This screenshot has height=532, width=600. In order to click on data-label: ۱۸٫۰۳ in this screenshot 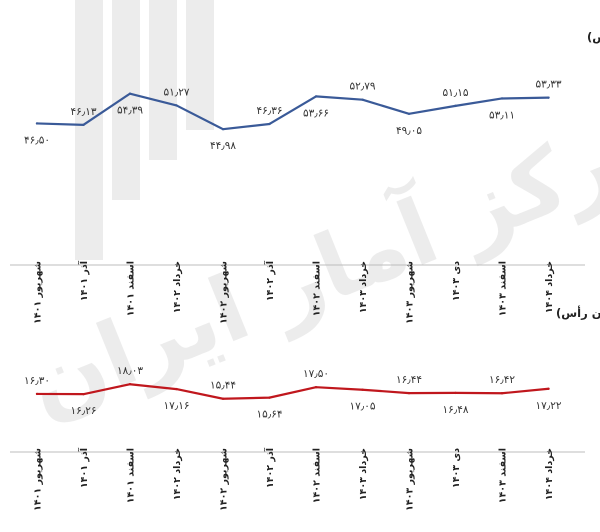, I will do `click(130, 371)`.